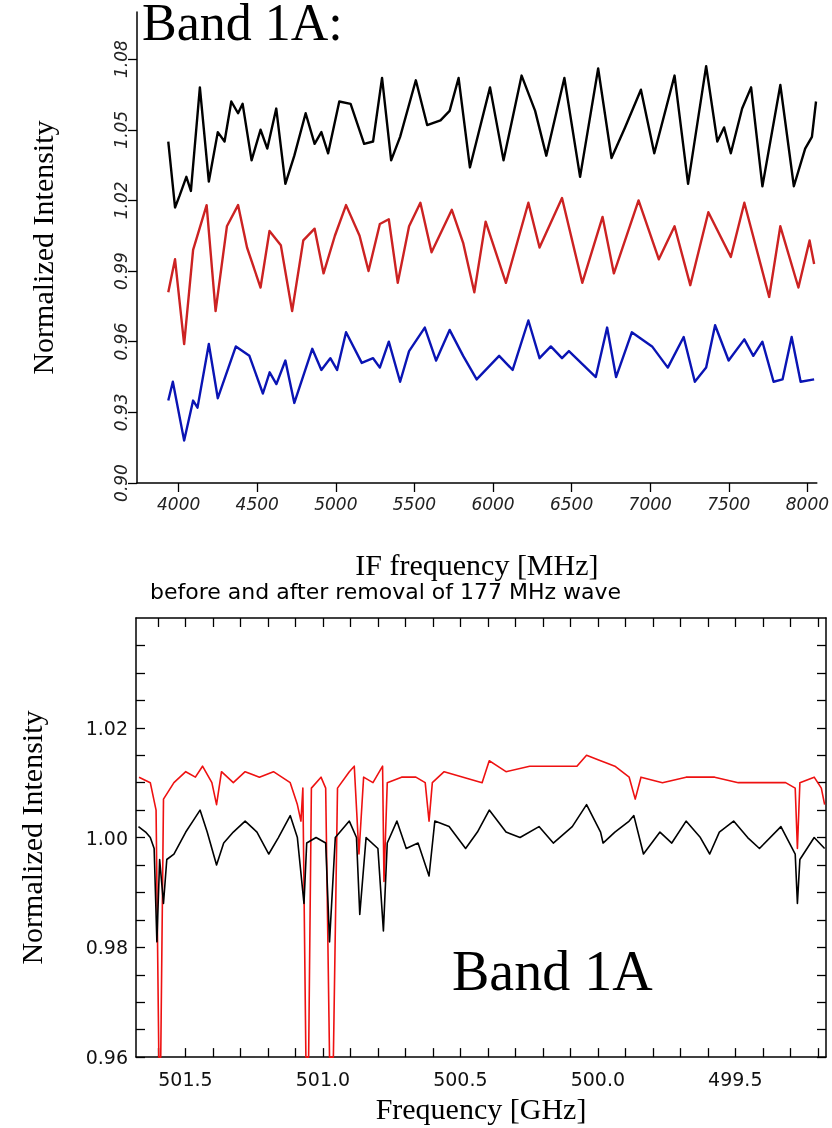 Image resolution: width=832 pixels, height=1128 pixels. What do you see at coordinates (571, 503) in the screenshot?
I see `x-tick-label: 6500` at bounding box center [571, 503].